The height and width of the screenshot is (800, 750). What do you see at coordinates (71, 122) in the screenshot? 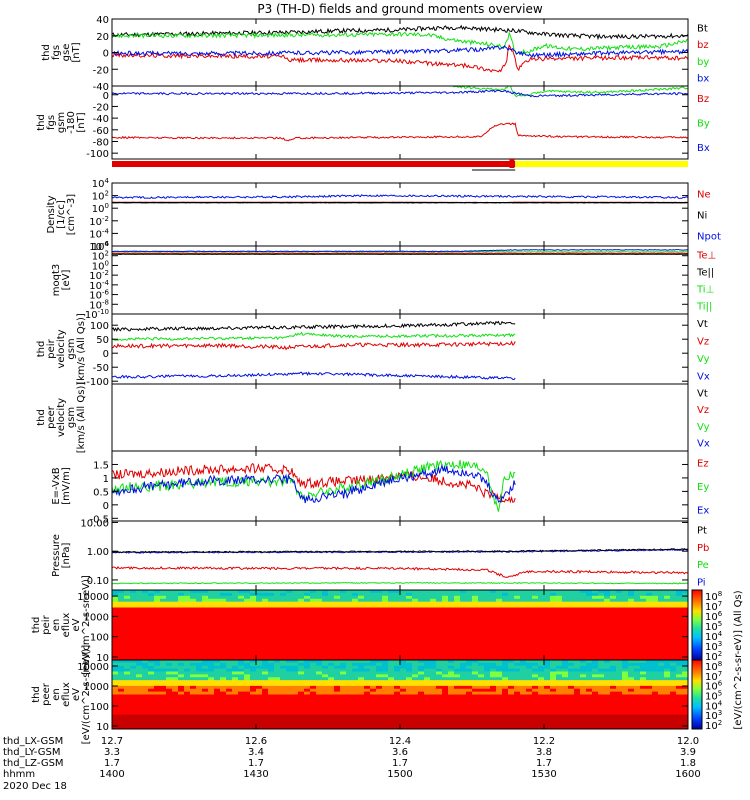
I see `panel-ylabel-line: -180` at bounding box center [71, 122].